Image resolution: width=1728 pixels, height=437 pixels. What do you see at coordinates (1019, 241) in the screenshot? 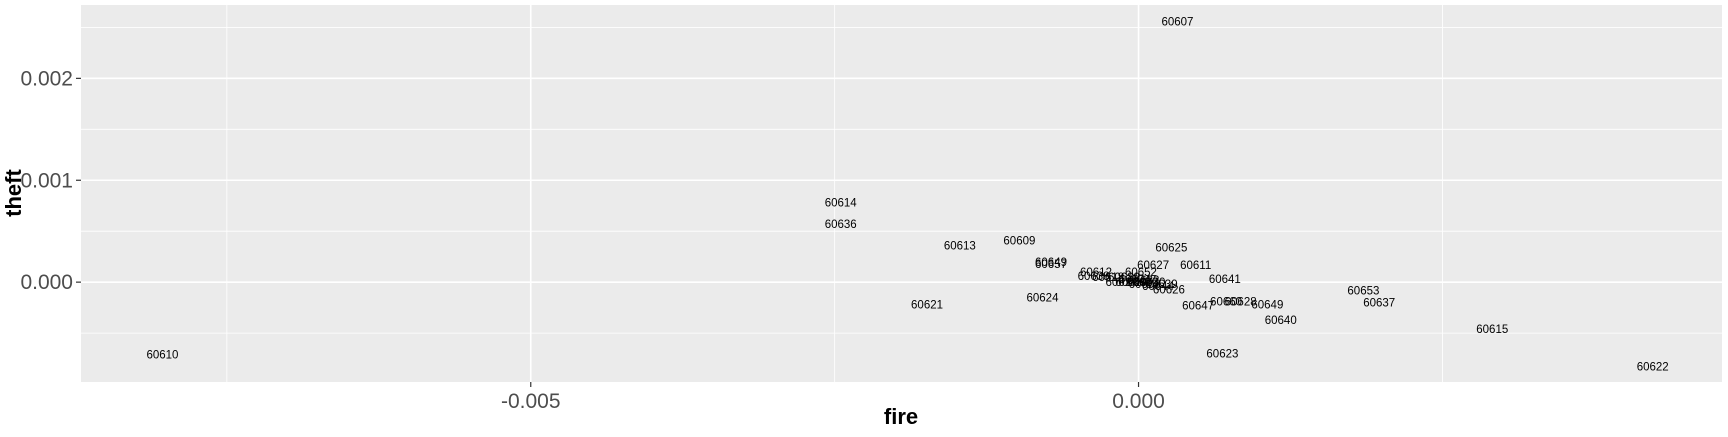
I see `point-label: 60609` at bounding box center [1019, 241].